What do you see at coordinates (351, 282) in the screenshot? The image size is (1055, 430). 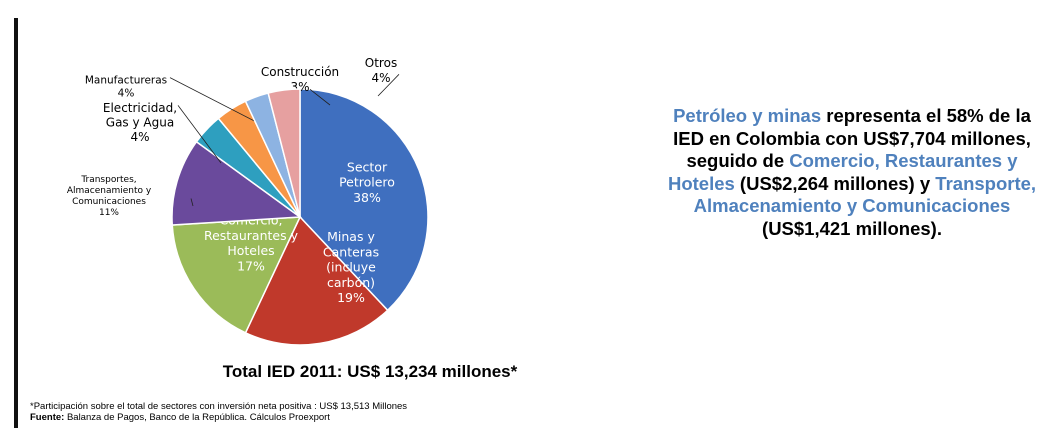 I see `slice-label: carbón)` at bounding box center [351, 282].